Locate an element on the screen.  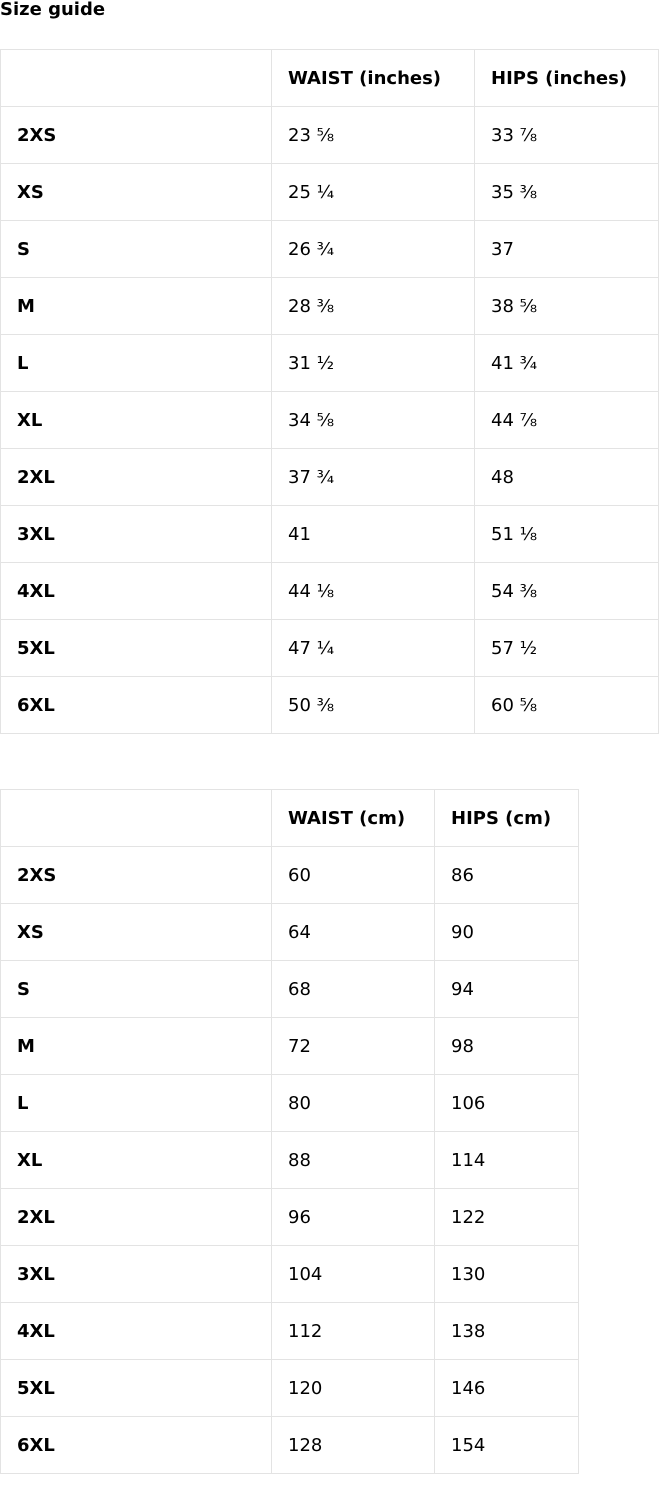
table-row: XS 64 90 is located at coordinates (289, 932).